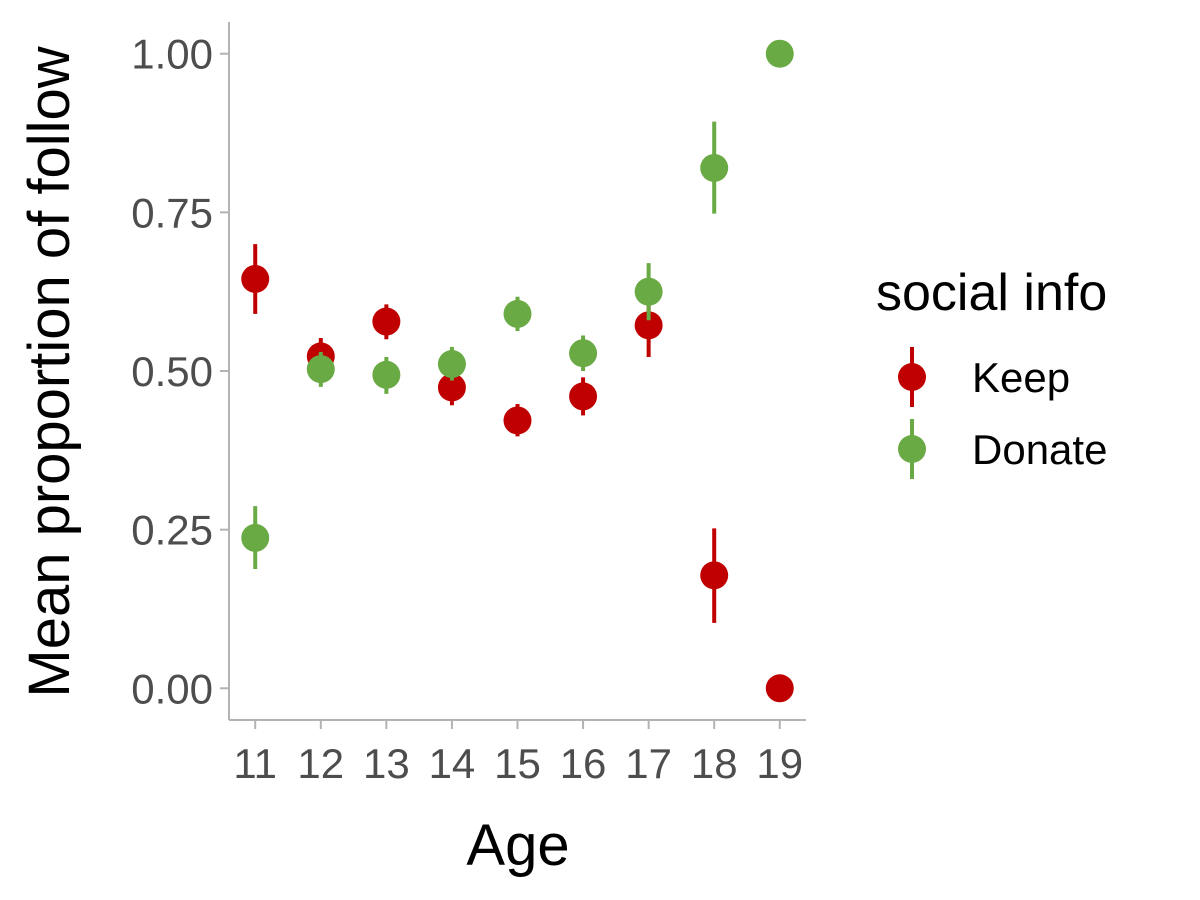 The height and width of the screenshot is (900, 1200). What do you see at coordinates (583, 763) in the screenshot?
I see `x-tick-label: 16` at bounding box center [583, 763].